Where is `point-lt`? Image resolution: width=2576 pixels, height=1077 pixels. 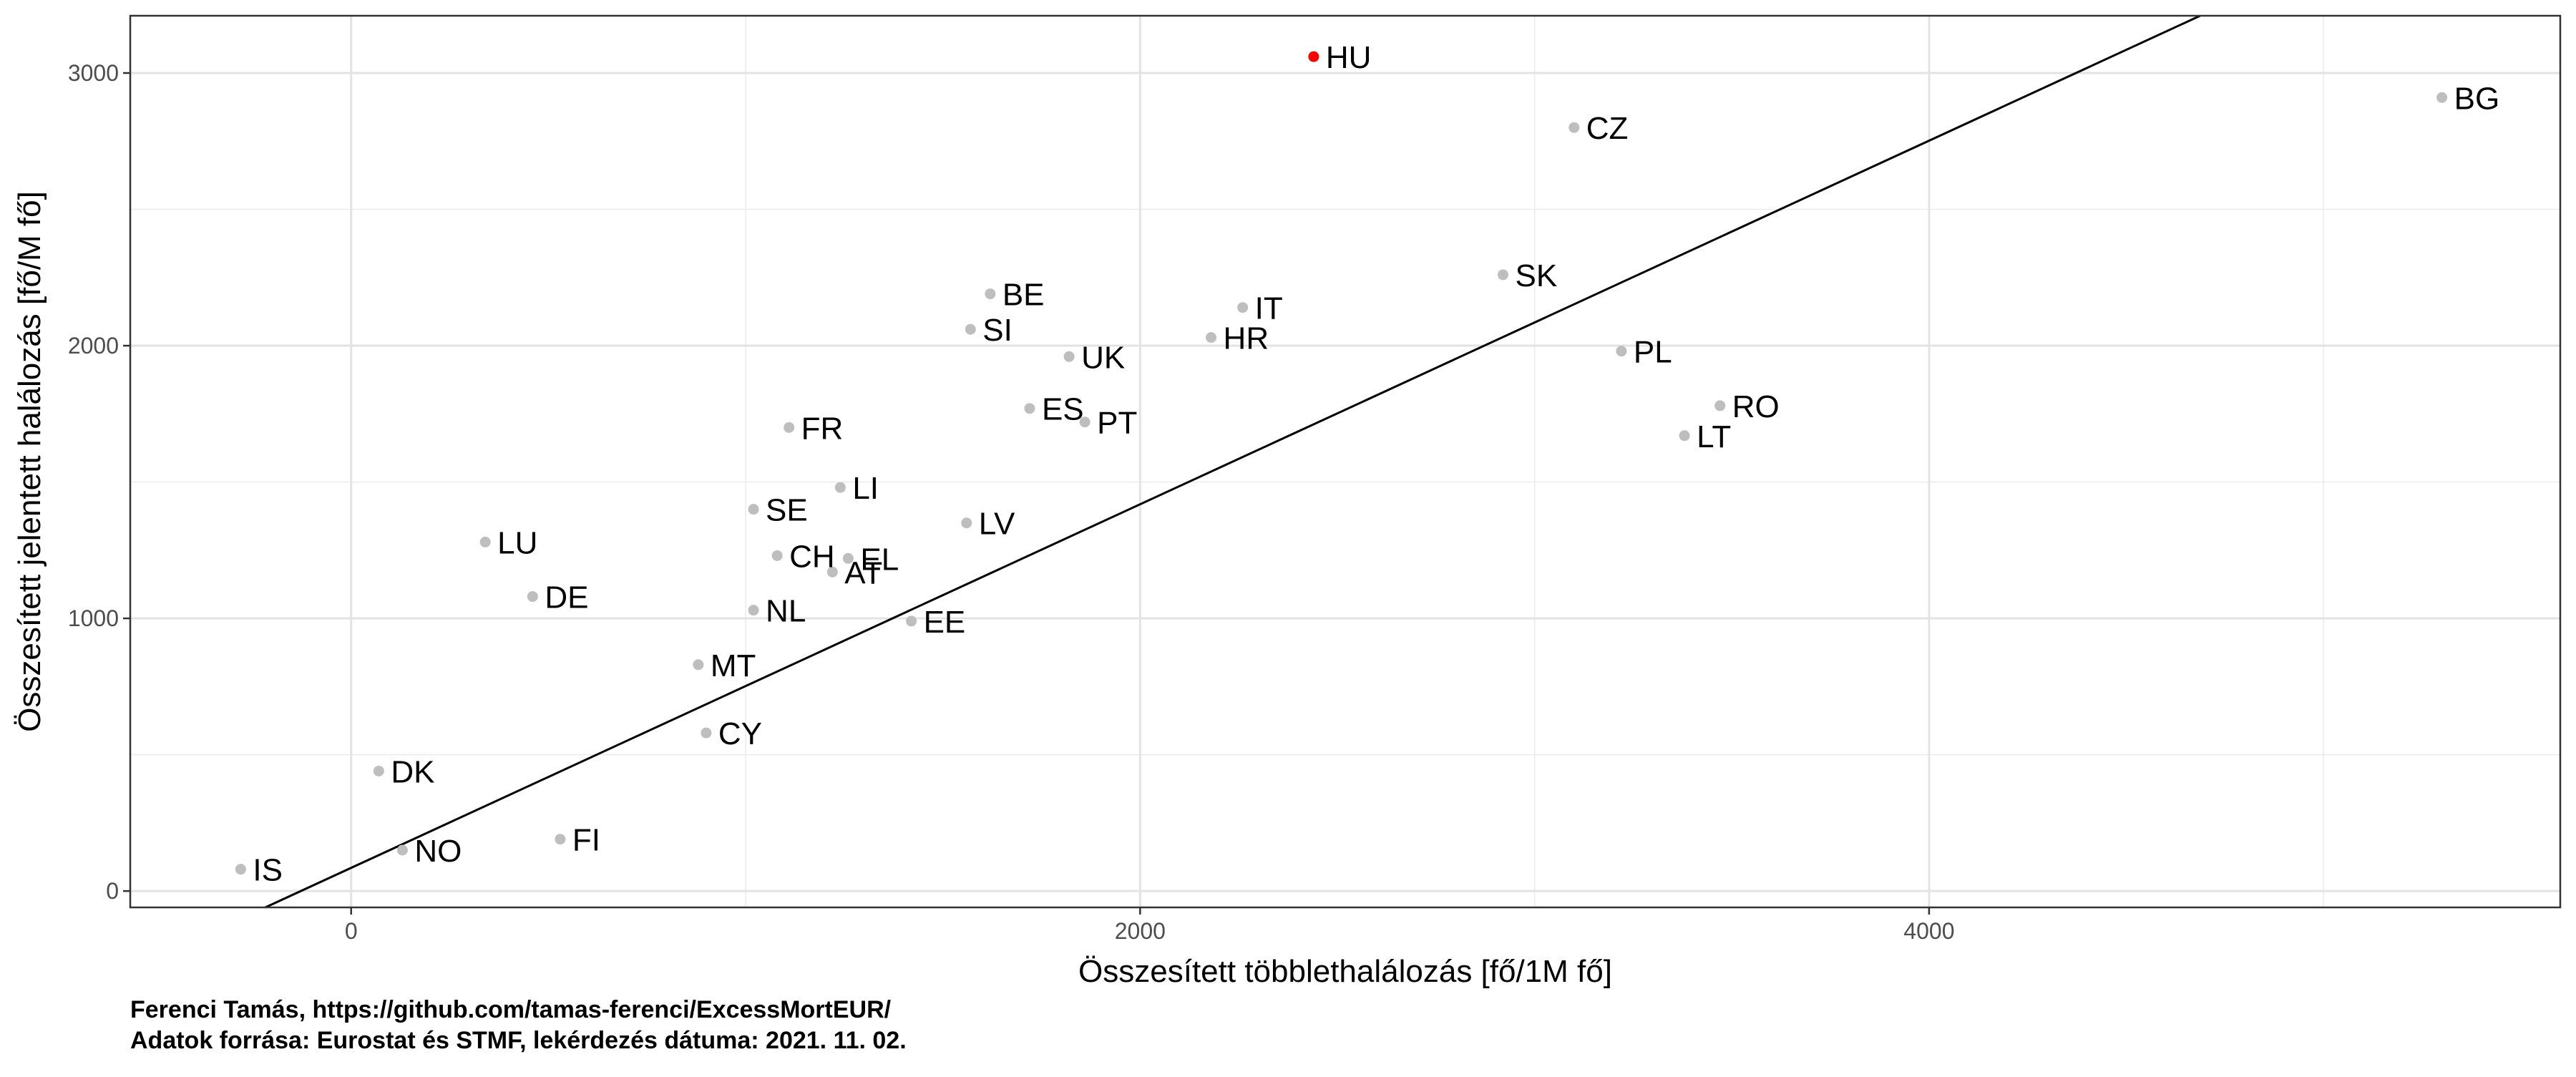 point-lt is located at coordinates (1684, 436).